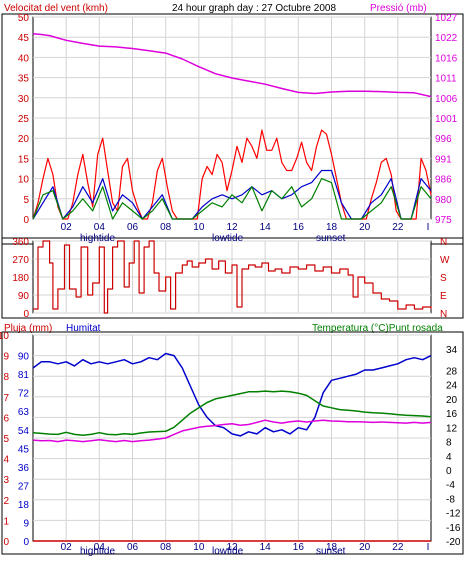 This screenshot has height=561, width=465. Describe the element at coordinates (6, 418) in the screenshot. I see `rain-tick-label: 6` at that location.